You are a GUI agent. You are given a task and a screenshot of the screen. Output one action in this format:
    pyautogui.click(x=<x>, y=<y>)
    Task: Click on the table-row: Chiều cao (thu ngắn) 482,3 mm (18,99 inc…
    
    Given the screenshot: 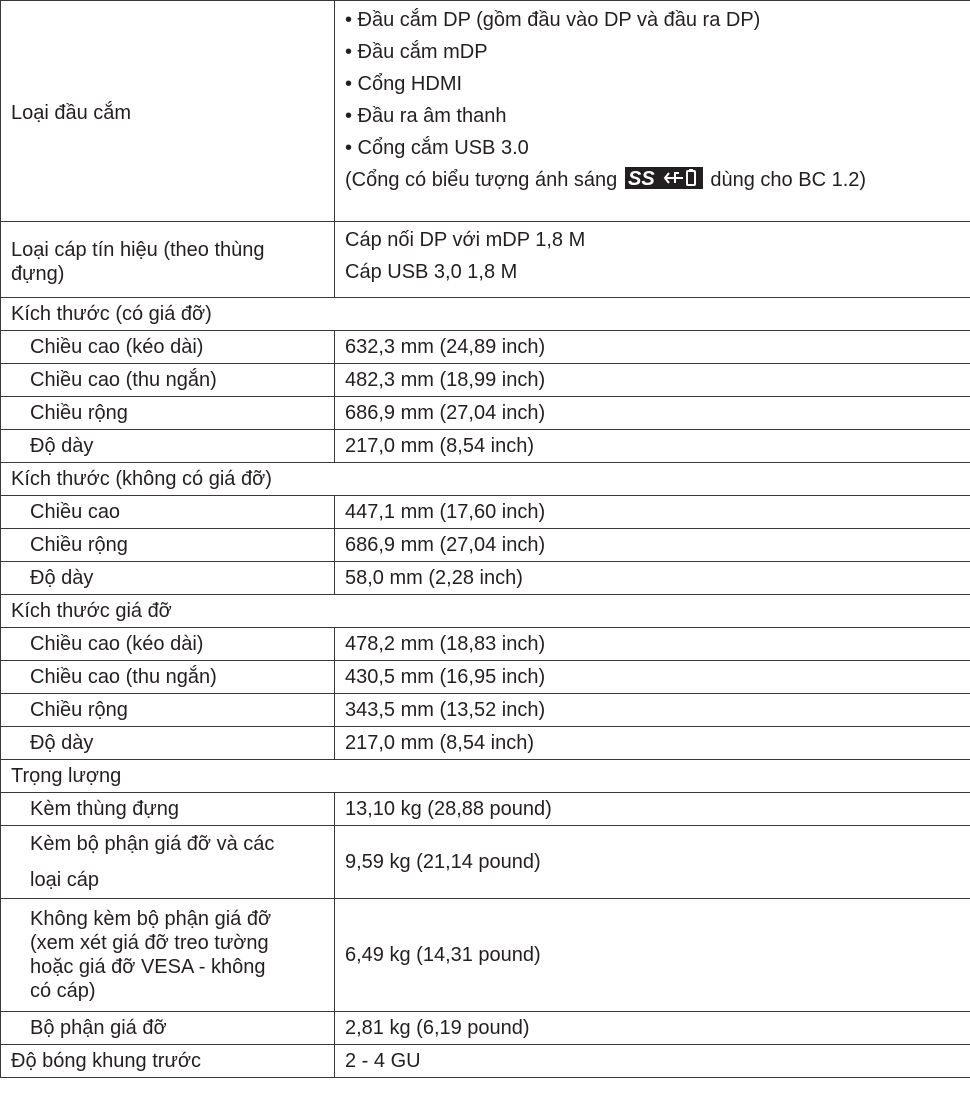 What is the action you would take?
    pyautogui.click(x=485, y=380)
    